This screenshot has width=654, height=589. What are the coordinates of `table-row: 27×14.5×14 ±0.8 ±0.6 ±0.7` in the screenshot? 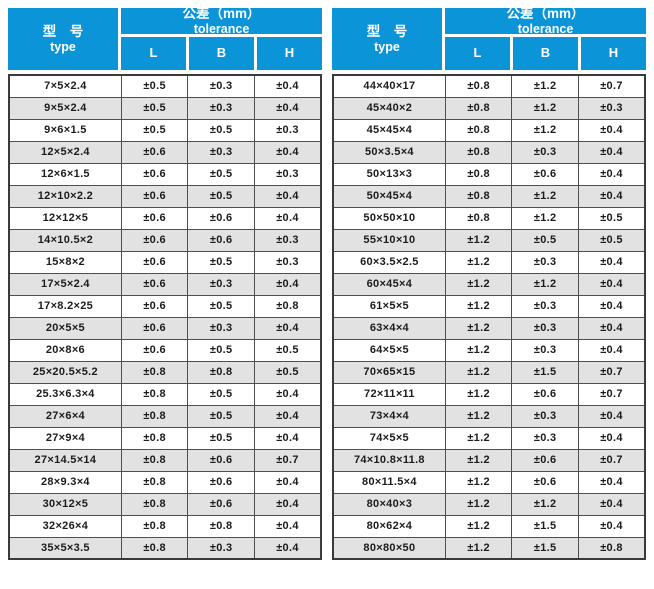 It's located at (165, 460).